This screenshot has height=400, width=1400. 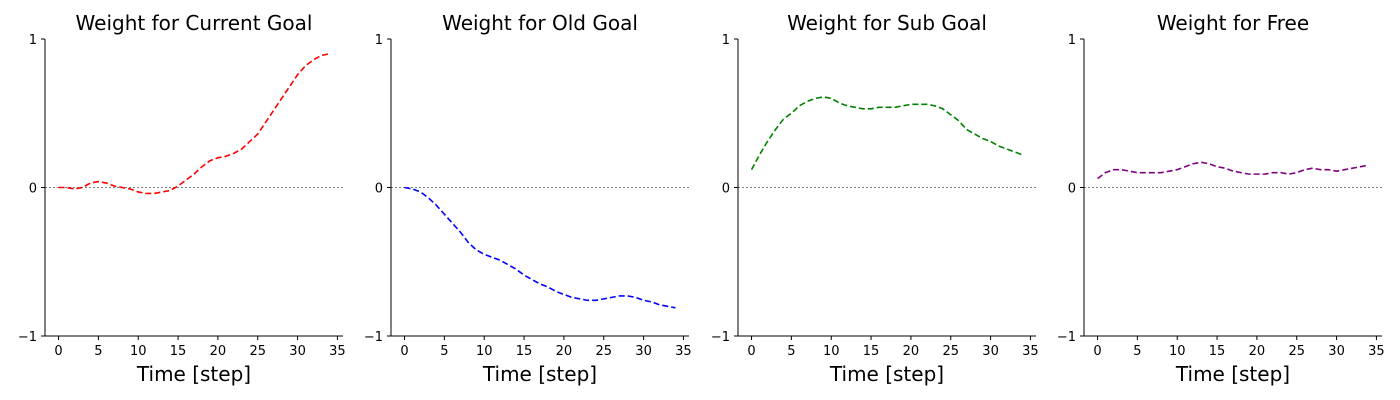 What do you see at coordinates (540, 23) in the screenshot?
I see `subplot-title: Weight for Old Goal` at bounding box center [540, 23].